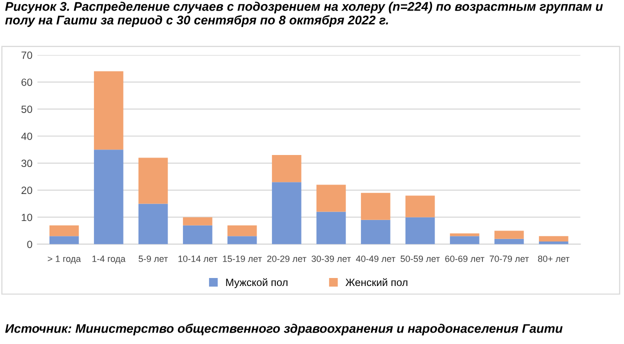 The width and height of the screenshot is (624, 344). I want to click on x-tick-label: 1-4 года, so click(109, 260).